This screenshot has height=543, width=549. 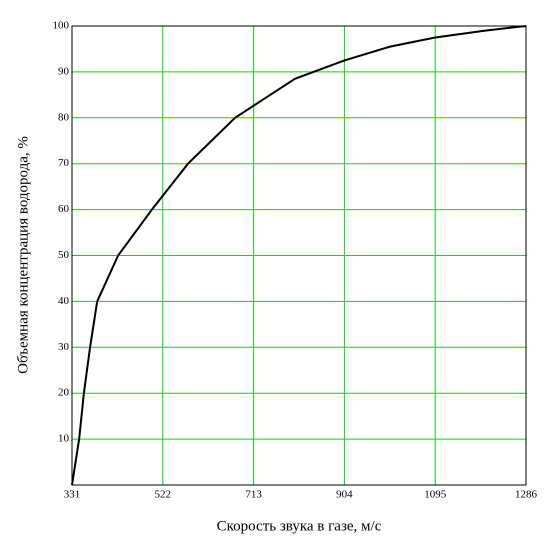 What do you see at coordinates (64, 347) in the screenshot?
I see `y-tick-label: 30` at bounding box center [64, 347].